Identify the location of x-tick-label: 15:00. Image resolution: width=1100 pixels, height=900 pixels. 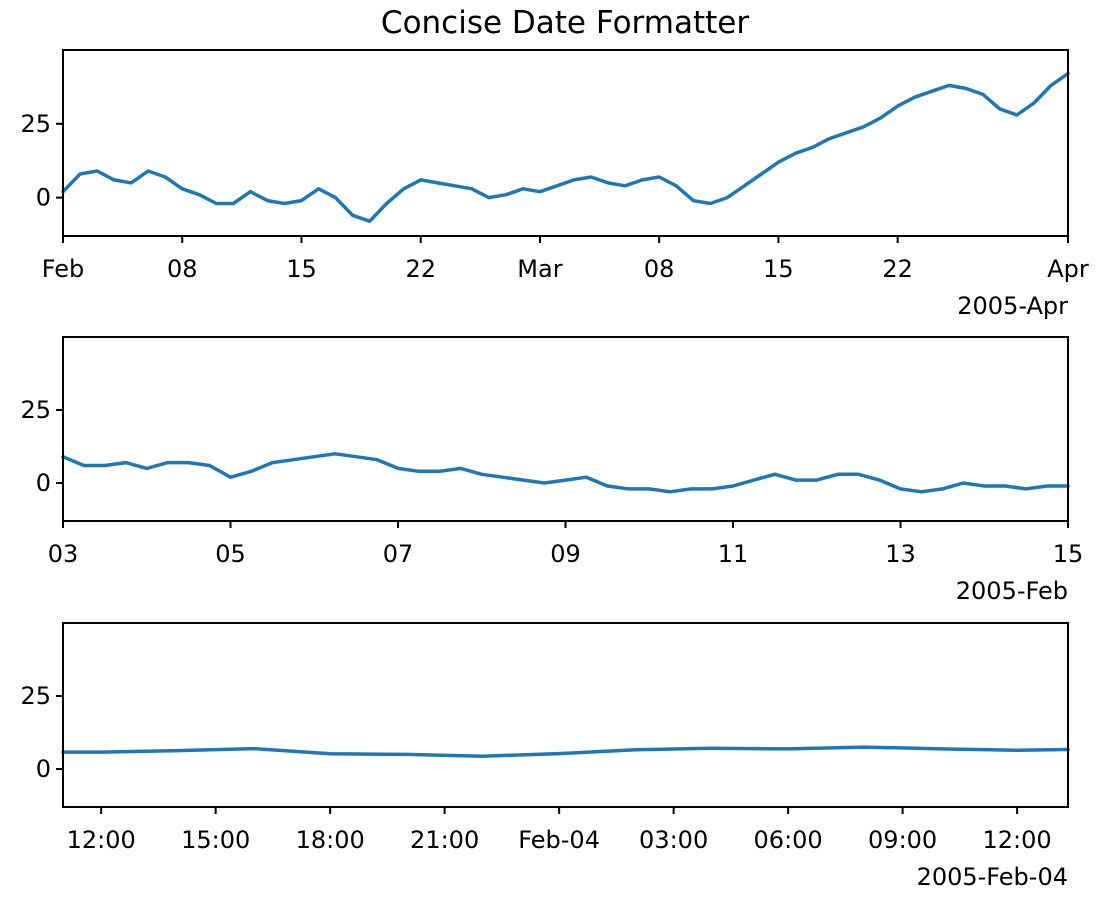
(215, 840).